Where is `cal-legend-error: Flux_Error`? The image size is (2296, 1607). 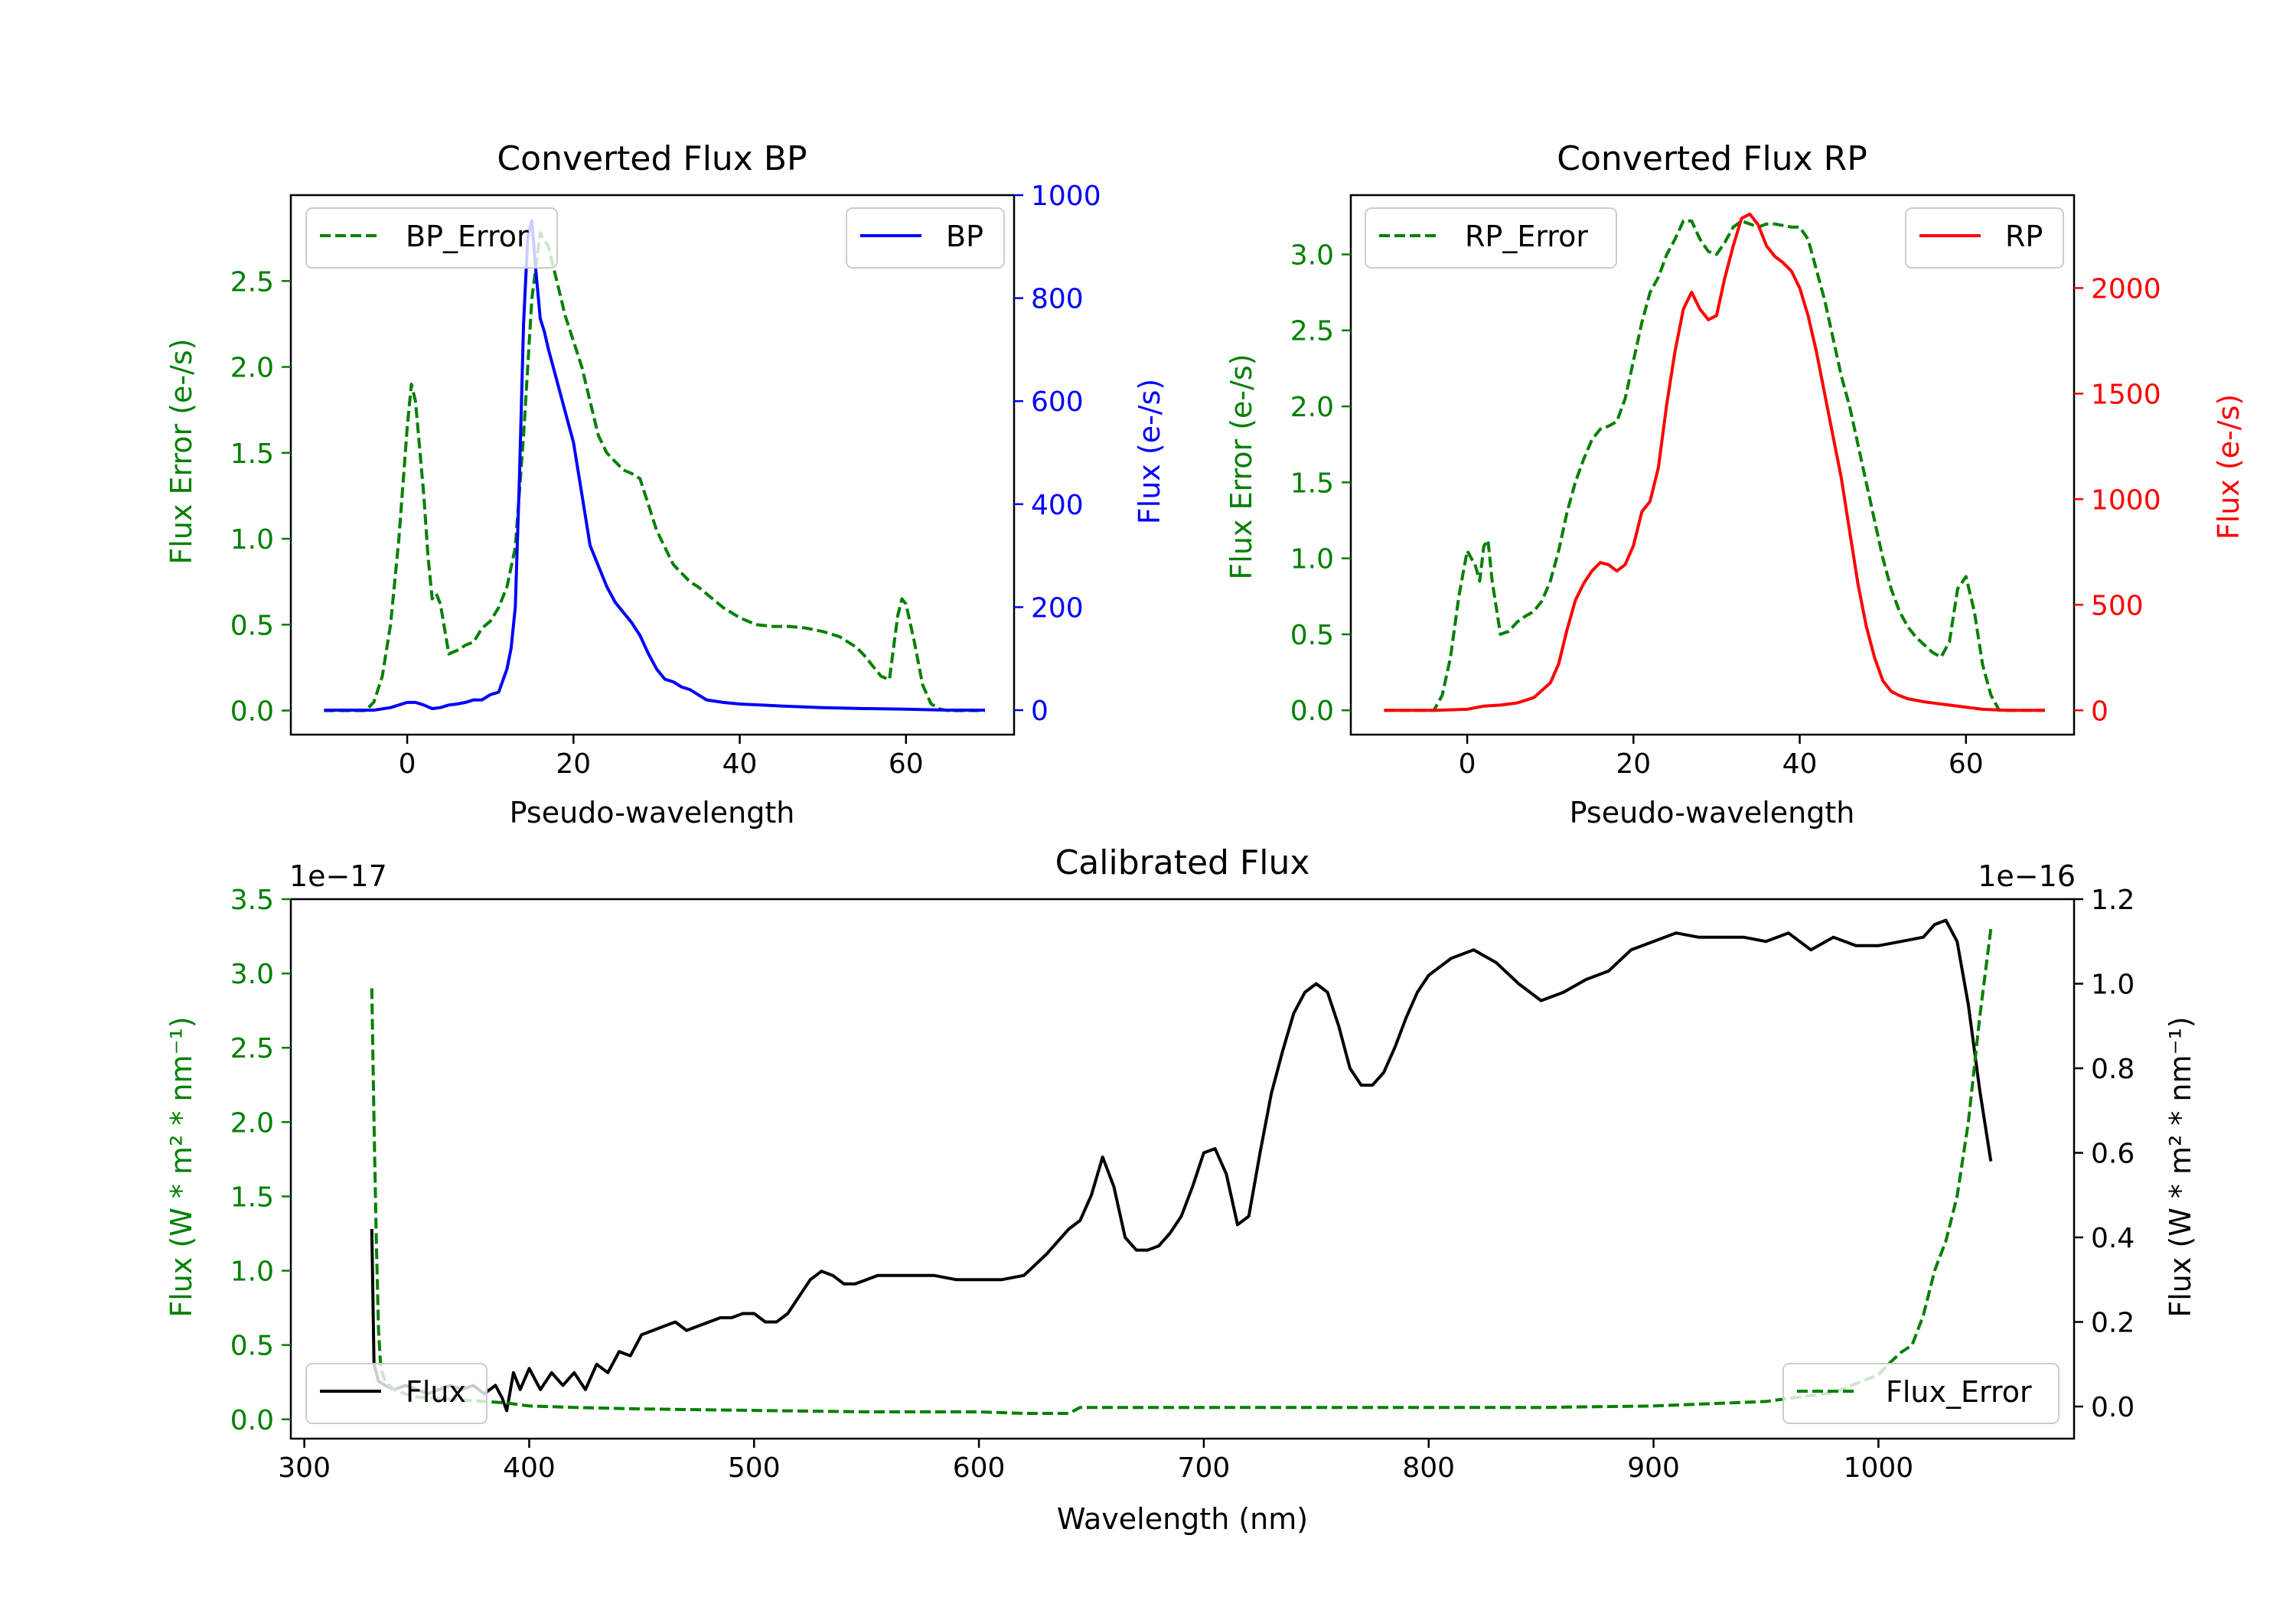
cal-legend-error: Flux_Error is located at coordinates (1921, 1393).